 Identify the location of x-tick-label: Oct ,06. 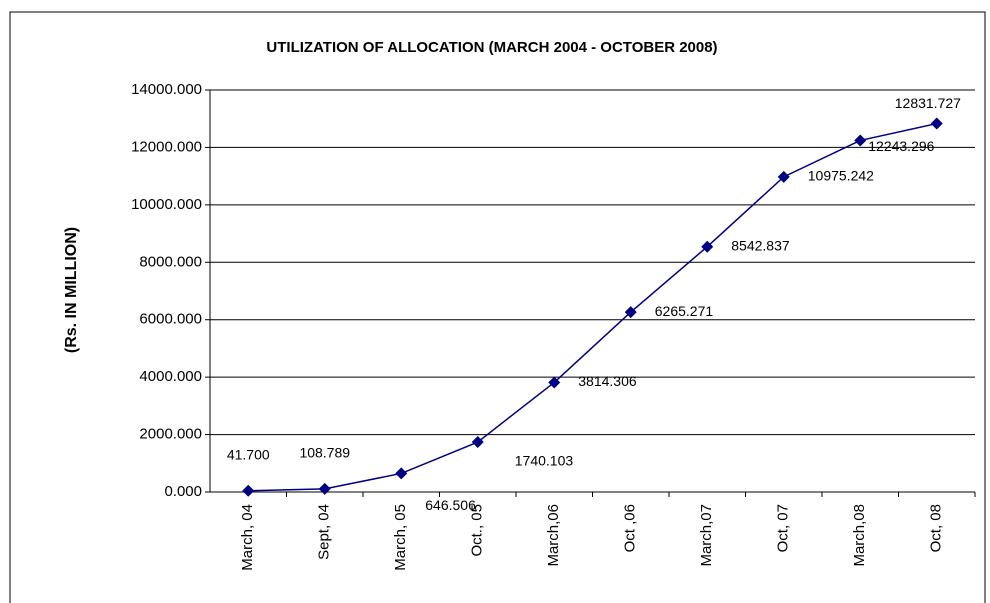
(630, 528).